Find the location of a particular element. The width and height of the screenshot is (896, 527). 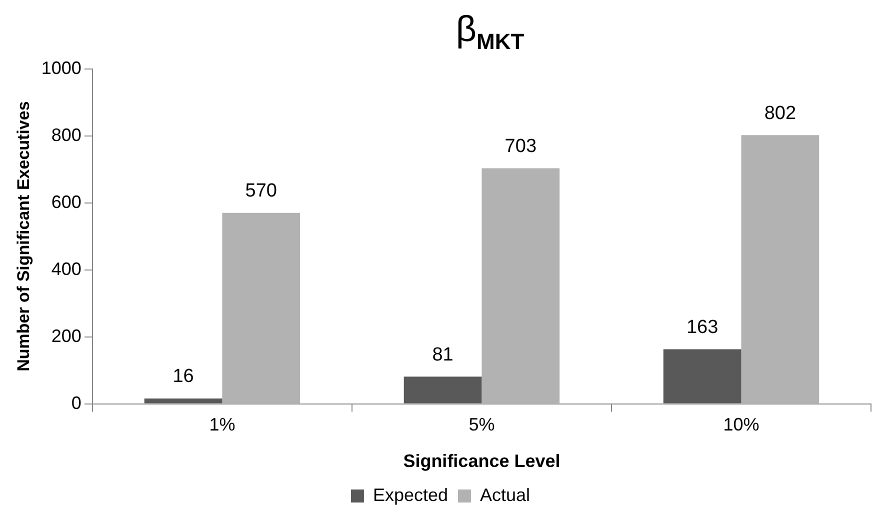

data-label: 163 is located at coordinates (702, 327).